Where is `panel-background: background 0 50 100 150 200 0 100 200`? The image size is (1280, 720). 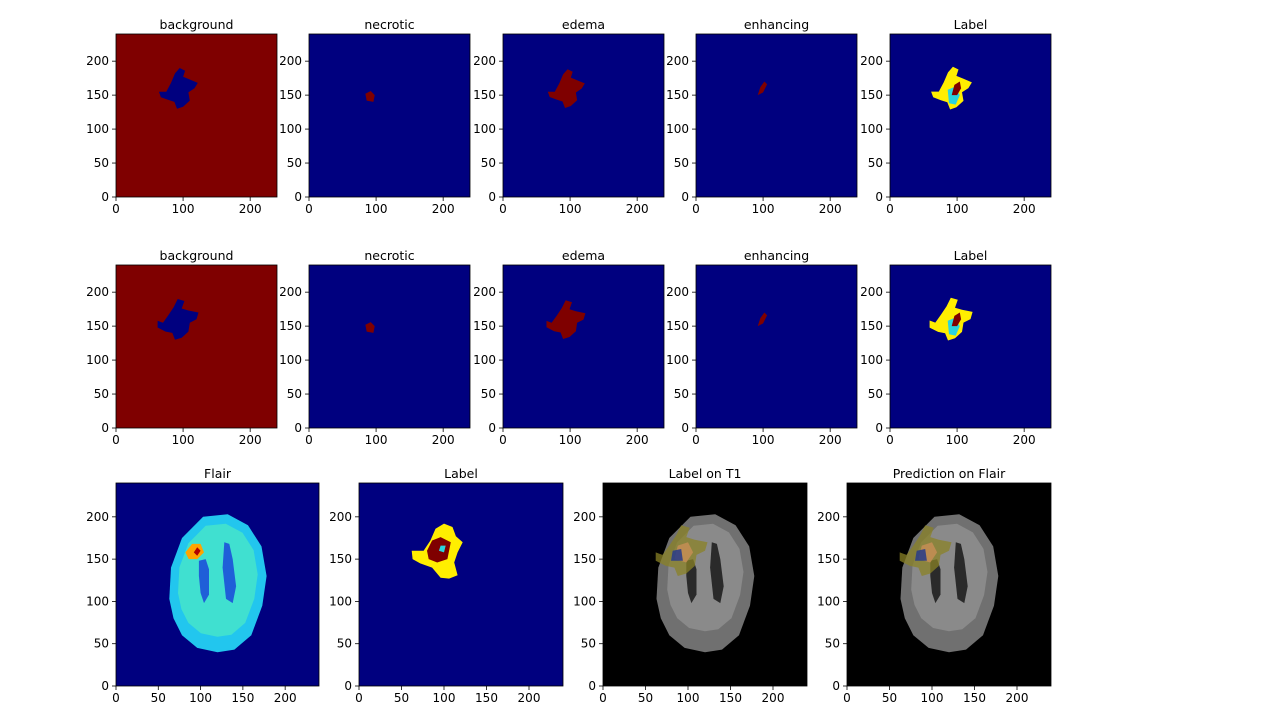 panel-background: background 0 50 100 150 200 0 100 200 is located at coordinates (182, 347).